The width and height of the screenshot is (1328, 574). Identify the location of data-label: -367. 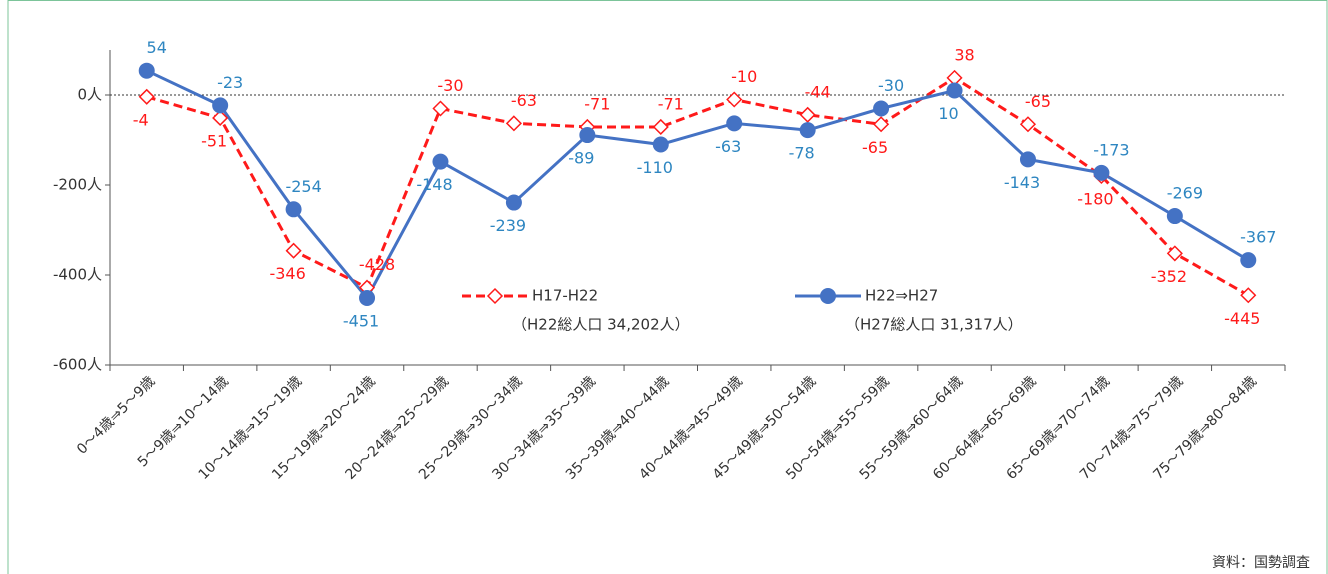
(1258, 237).